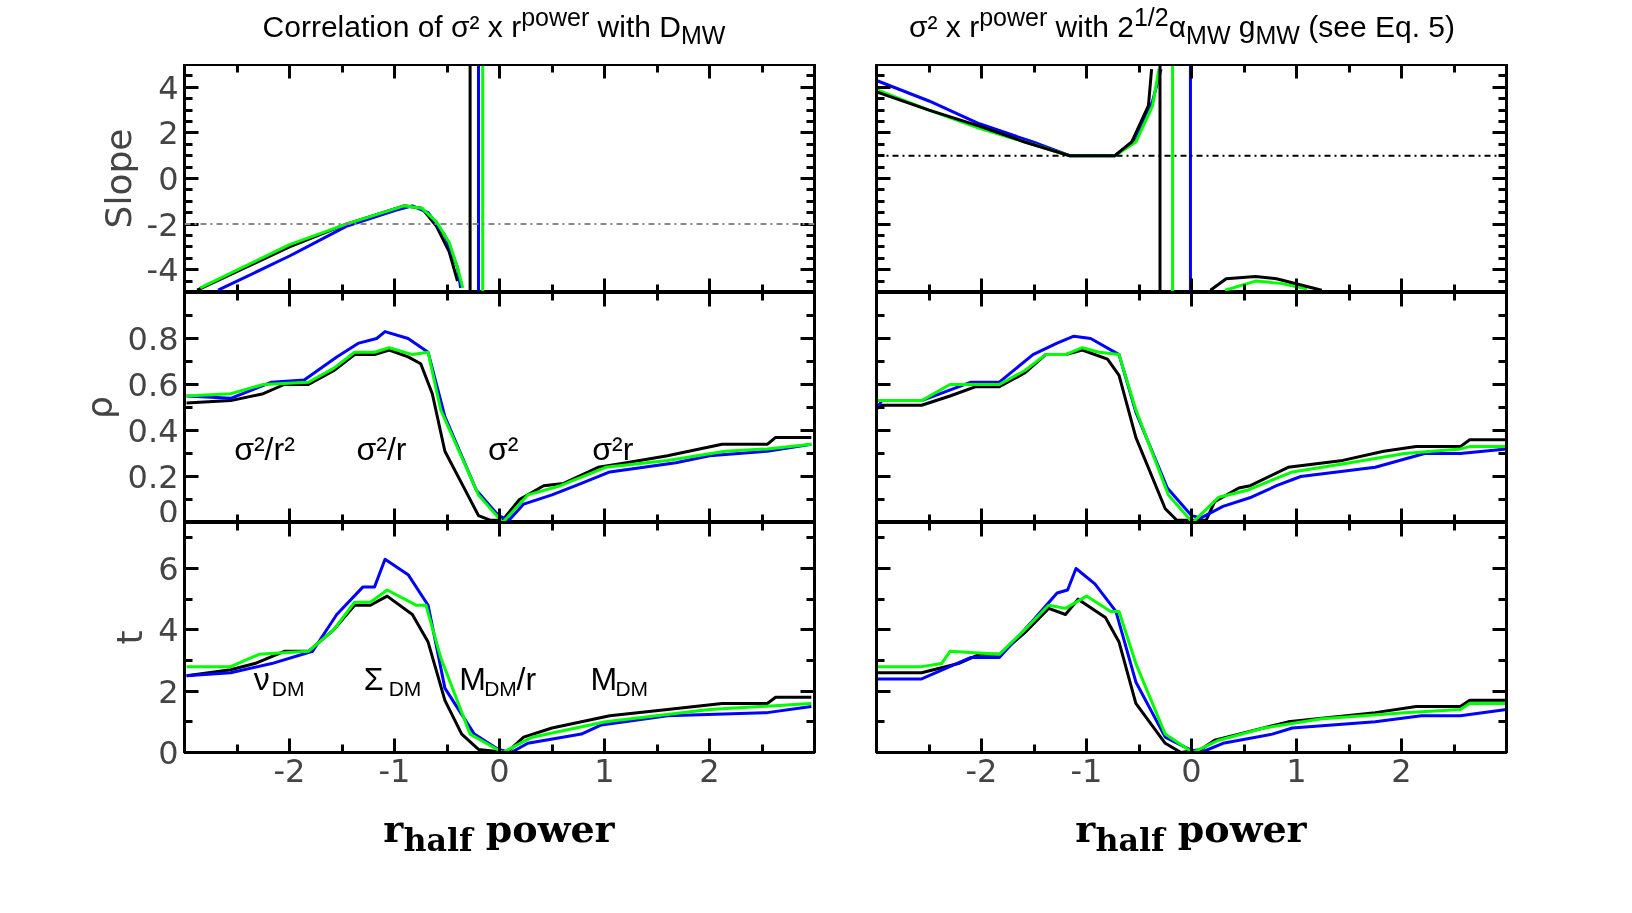  Describe the element at coordinates (162, 270) in the screenshot. I see `y-tick-label: -4` at that location.